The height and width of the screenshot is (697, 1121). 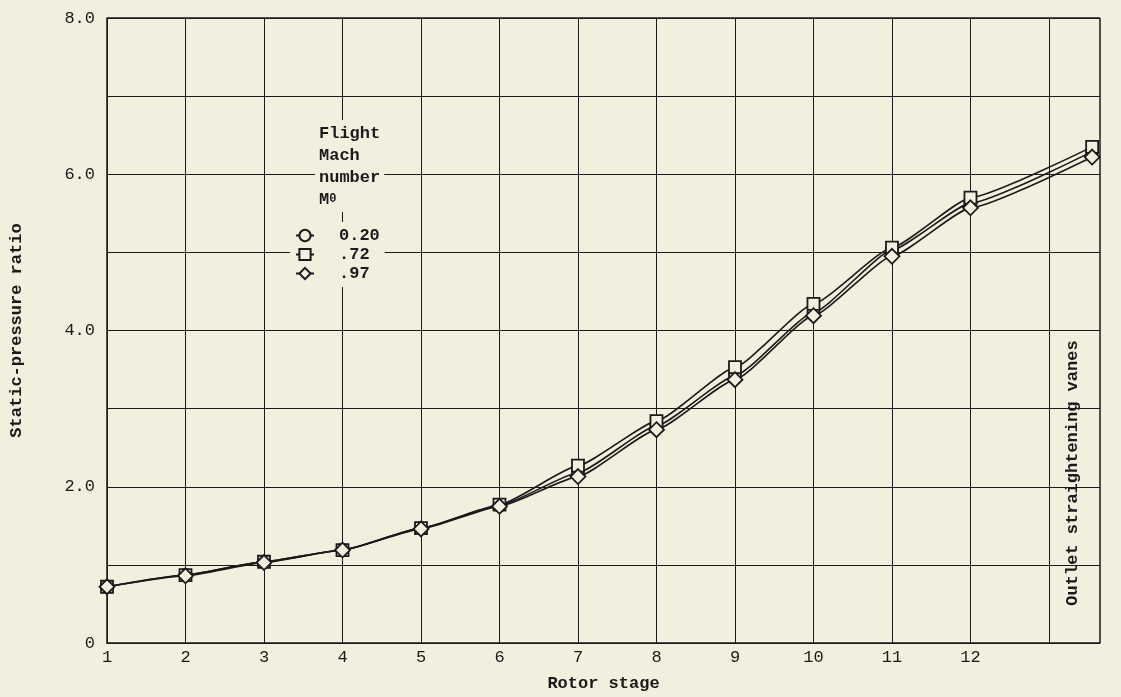 What do you see at coordinates (354, 254) in the screenshot?
I see `legend-label: .72` at bounding box center [354, 254].